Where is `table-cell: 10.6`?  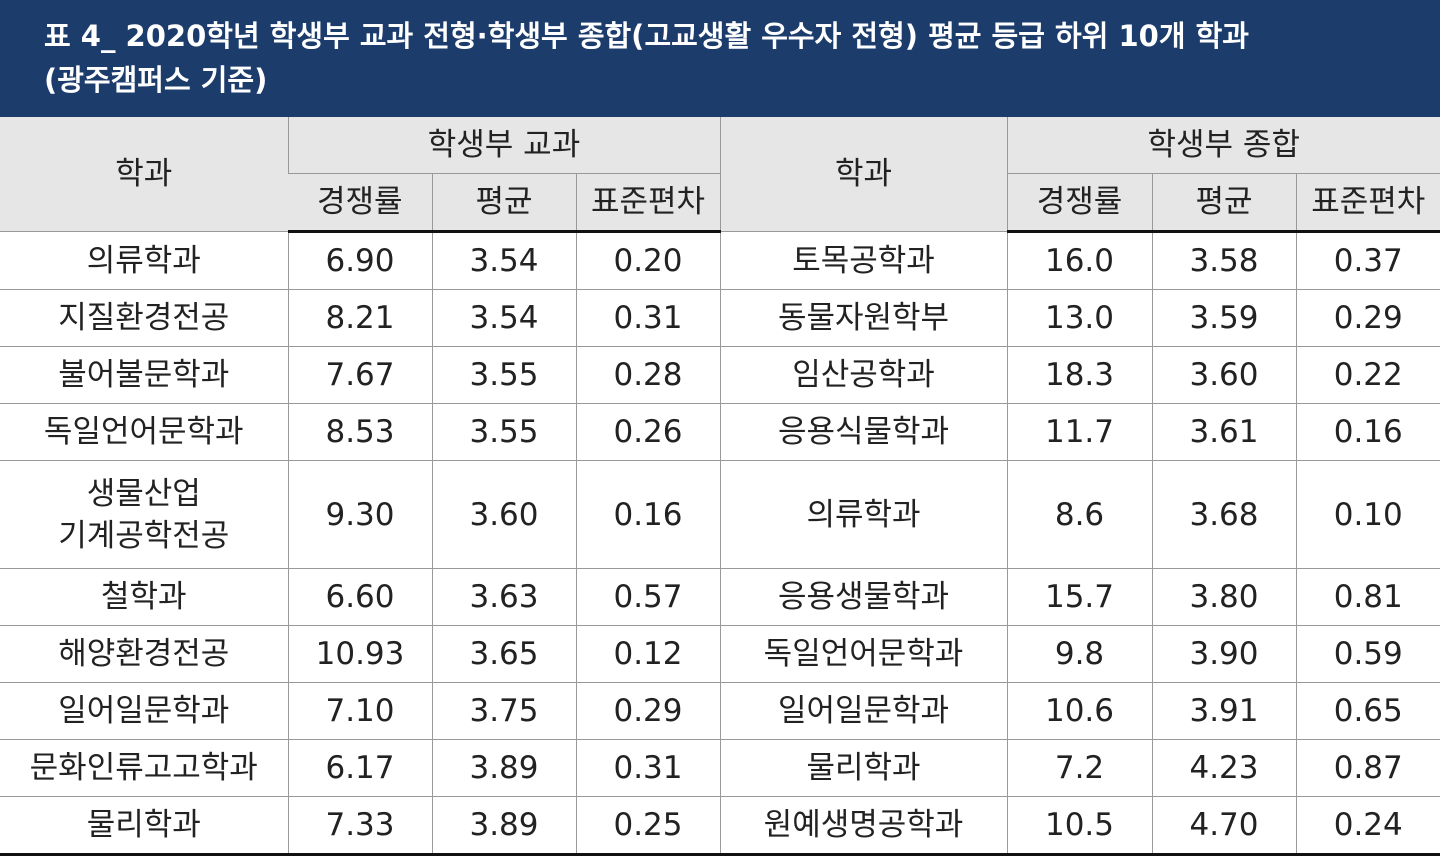 table-cell: 10.6 is located at coordinates (1079, 711).